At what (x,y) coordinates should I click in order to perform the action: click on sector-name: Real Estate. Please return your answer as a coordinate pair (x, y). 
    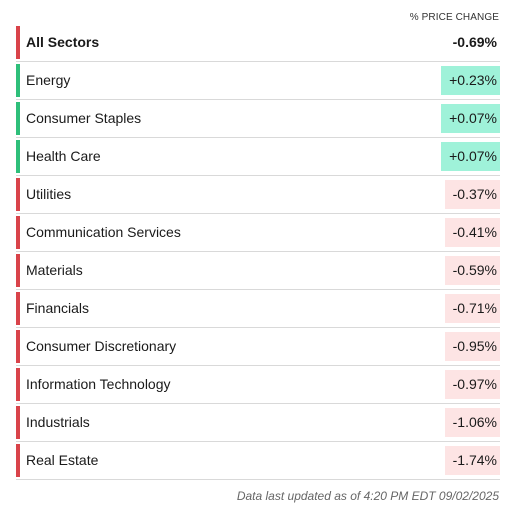
    Looking at the image, I should click on (62, 460).